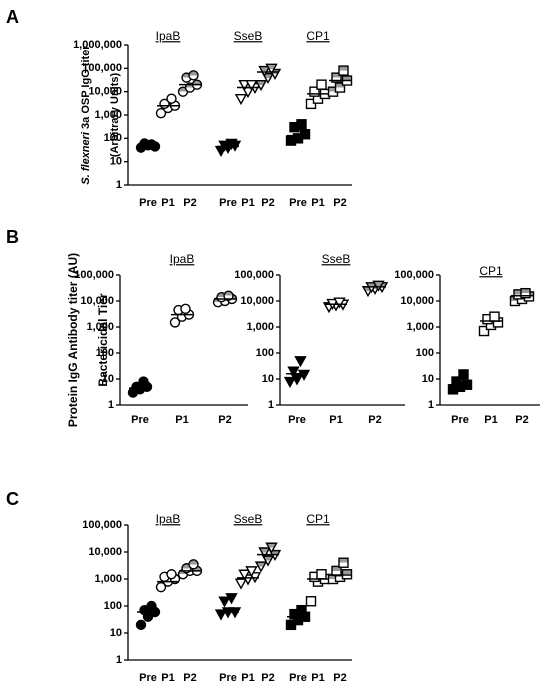  Describe the element at coordinates (97, 45) in the screenshot. I see `y-tick-label: 1,000,000` at that location.